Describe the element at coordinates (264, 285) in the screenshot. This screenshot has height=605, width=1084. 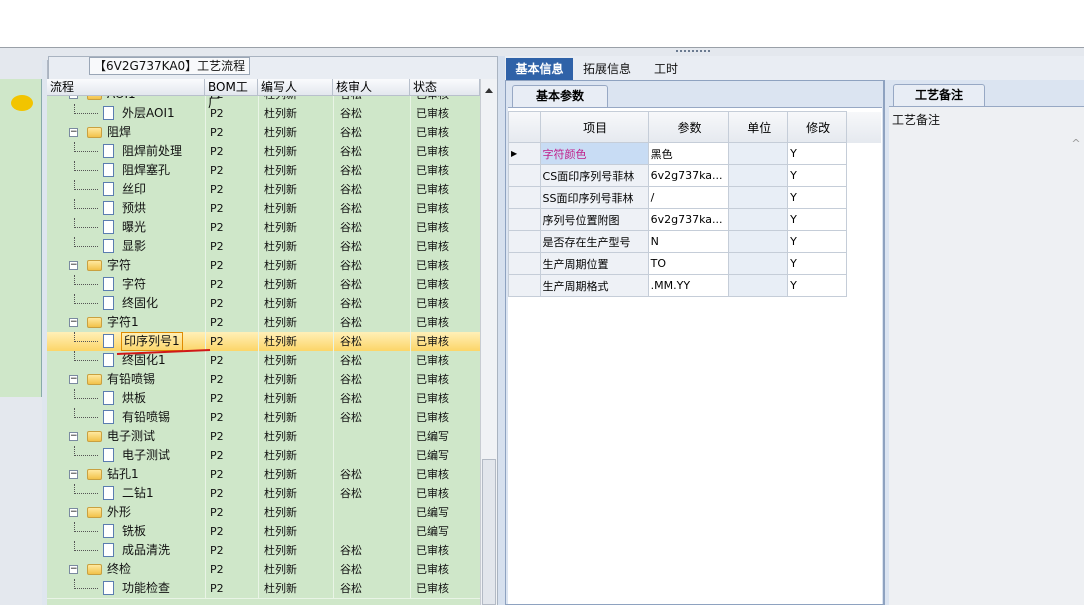
I see `tree-row: 字符 P2 杜列新 谷松 已审核` at that location.